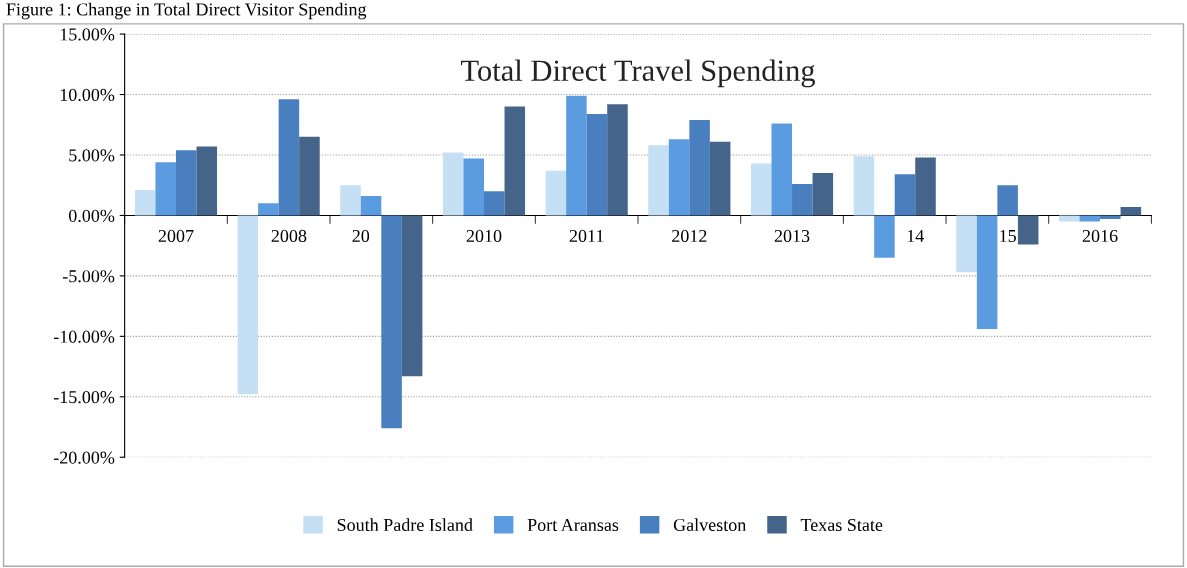  Describe the element at coordinates (361, 236) in the screenshot. I see `x-tick-label: 20` at that location.